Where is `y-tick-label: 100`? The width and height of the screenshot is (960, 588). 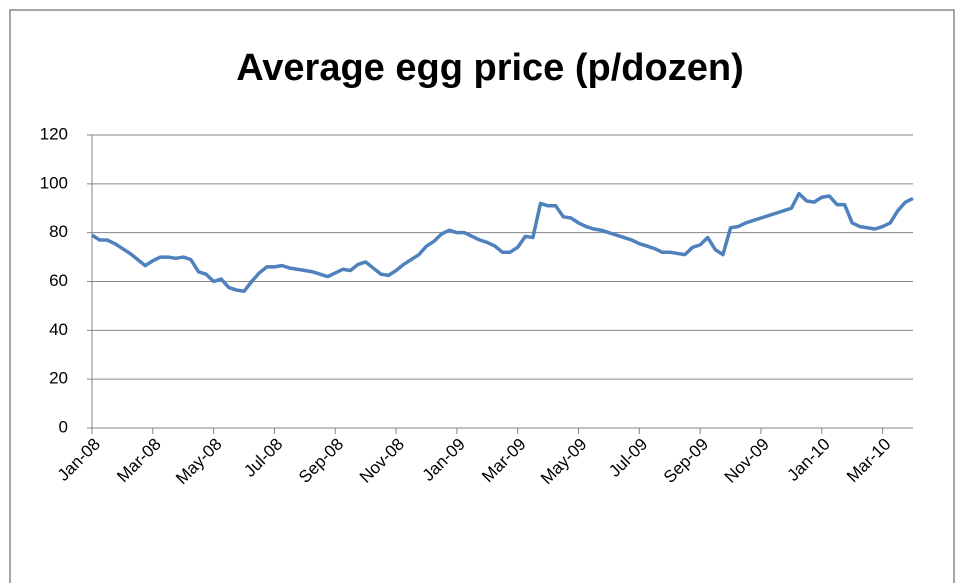 y-tick-label: 100 is located at coordinates (54, 182).